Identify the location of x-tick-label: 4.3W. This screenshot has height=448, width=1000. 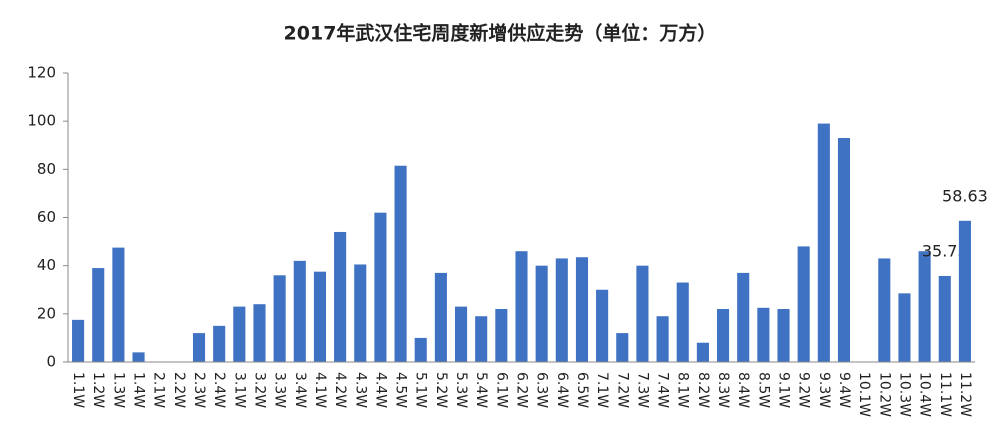
(360, 390).